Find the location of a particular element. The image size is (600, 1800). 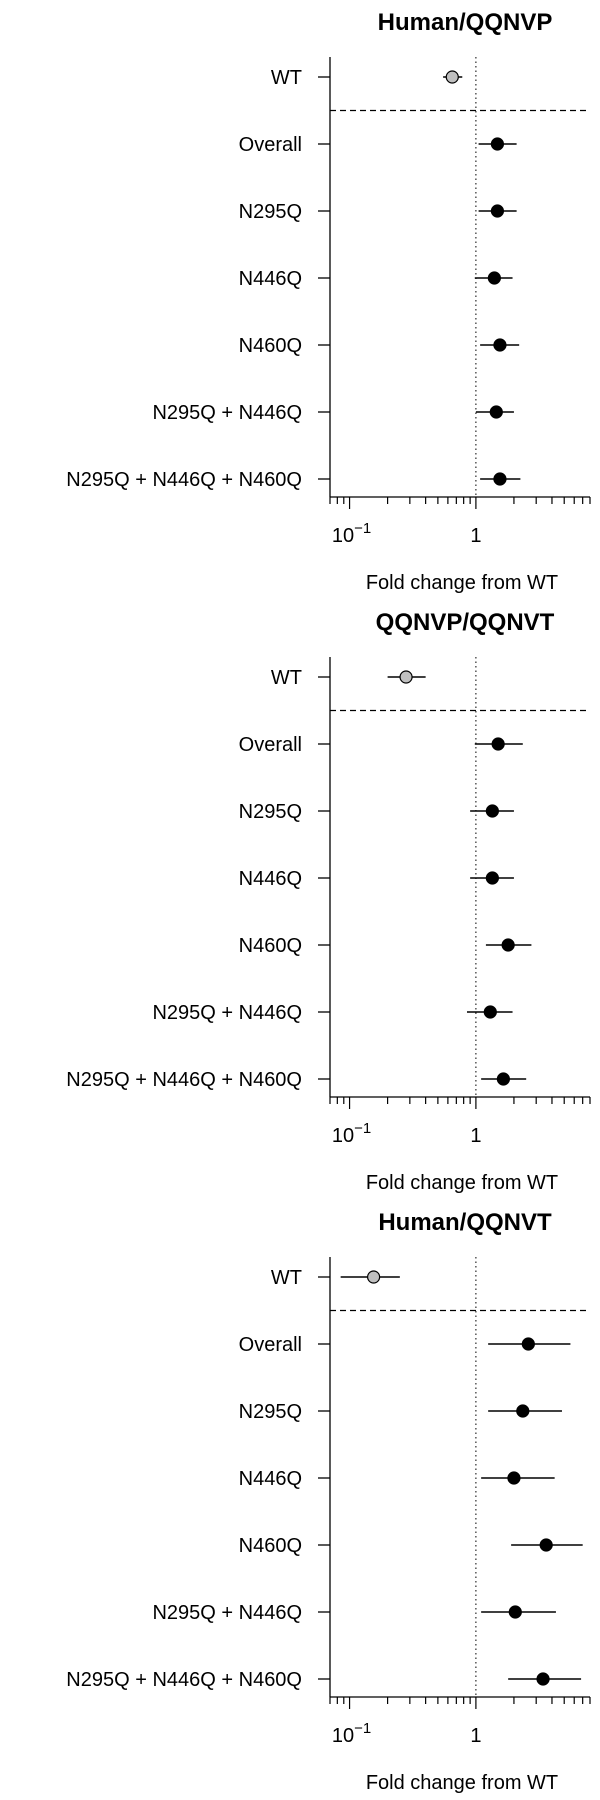

panel-title: QQNVP/QQNVT is located at coordinates (465, 622).